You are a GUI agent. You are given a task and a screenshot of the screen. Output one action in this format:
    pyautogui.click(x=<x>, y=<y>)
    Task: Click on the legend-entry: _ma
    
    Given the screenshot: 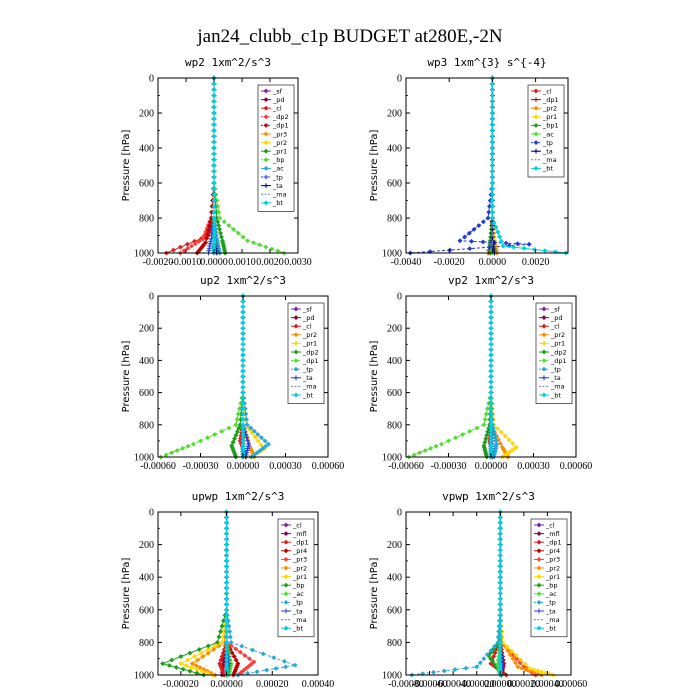 What is the action you would take?
    pyautogui.click(x=299, y=620)
    